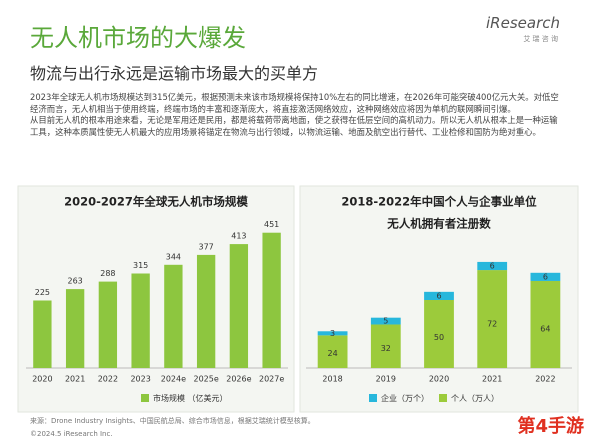  I want to click on data-label: 32, so click(386, 348).